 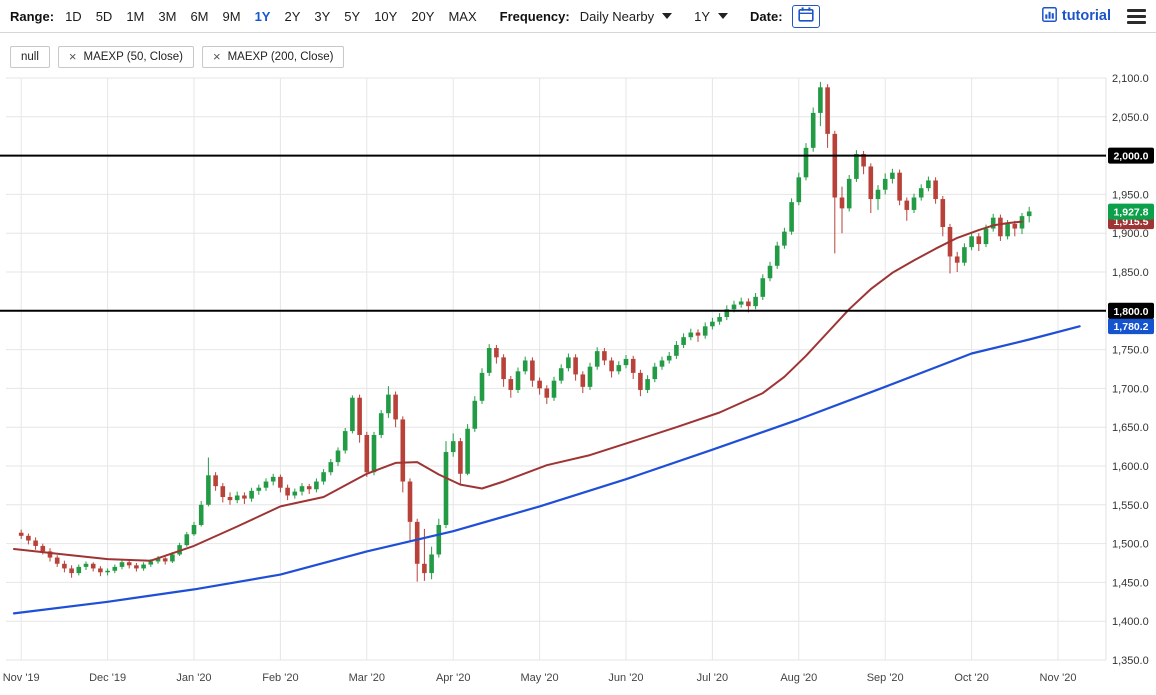 What do you see at coordinates (712, 678) in the screenshot?
I see `x-axis-label: Jul '20` at bounding box center [712, 678].